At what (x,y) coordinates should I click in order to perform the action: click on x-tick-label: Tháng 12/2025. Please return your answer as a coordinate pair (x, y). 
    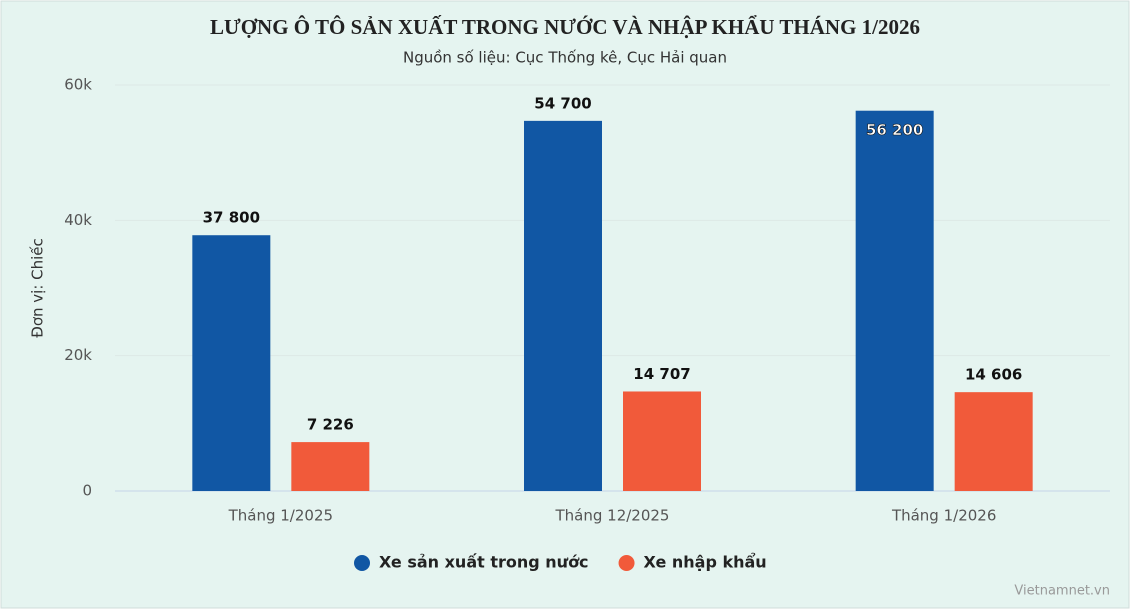
    Looking at the image, I should click on (612, 516).